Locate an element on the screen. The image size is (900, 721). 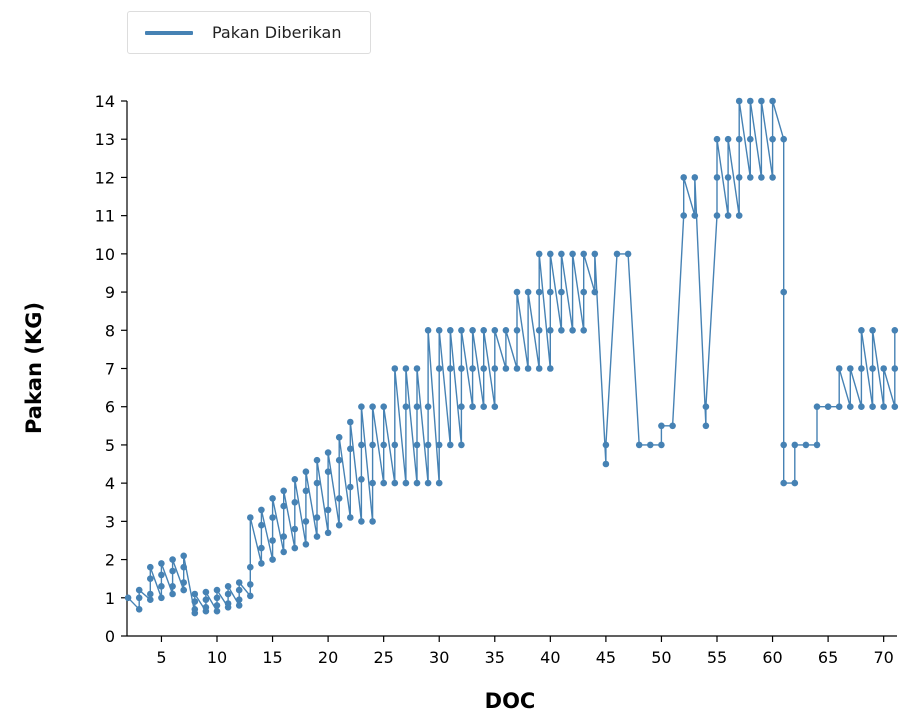
x-tick-label: 35 is located at coordinates (495, 657).